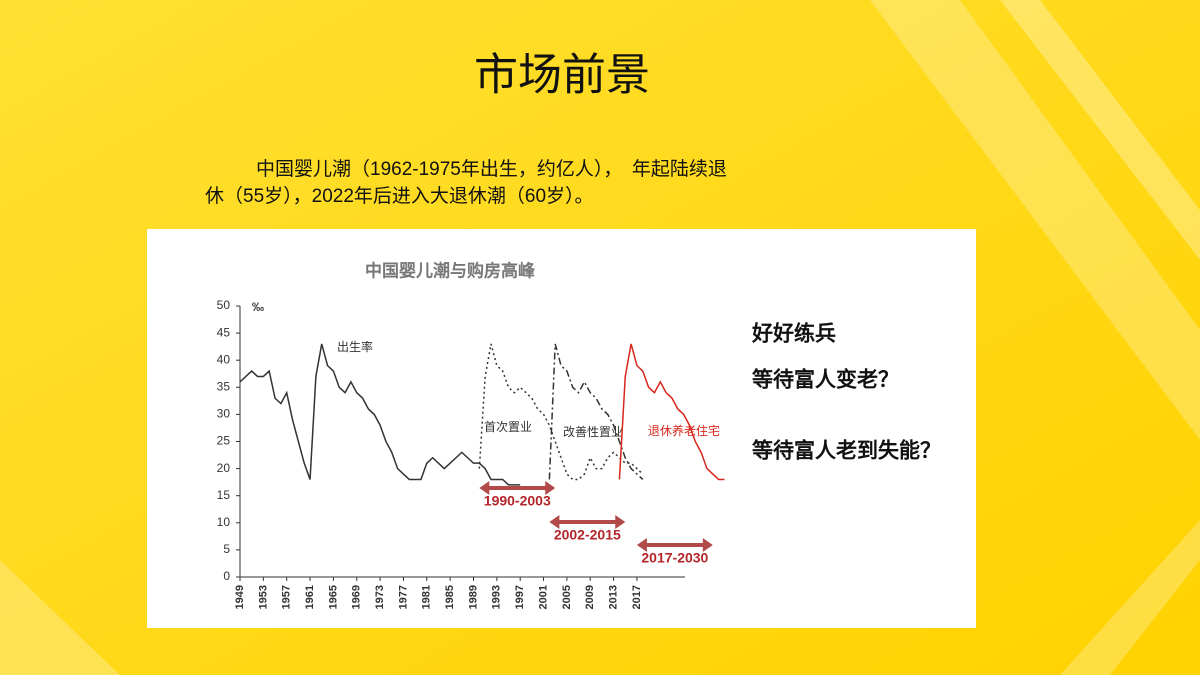  Describe the element at coordinates (846, 451) in the screenshot. I see `note: 等待富人老到失能？` at that location.